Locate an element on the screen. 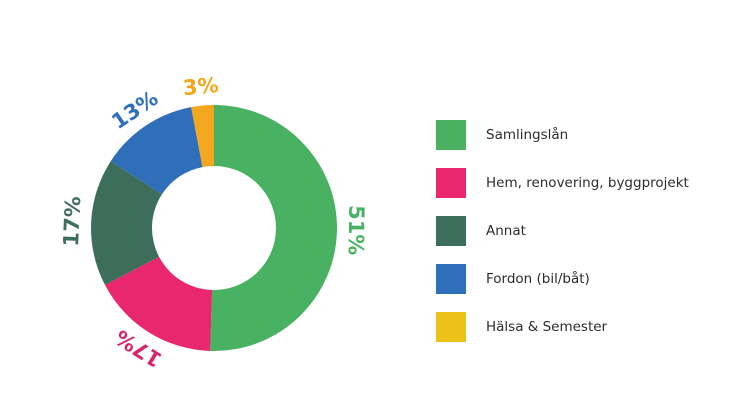 The width and height of the screenshot is (746, 419). legend-swatch-hem-renovering is located at coordinates (451, 183).